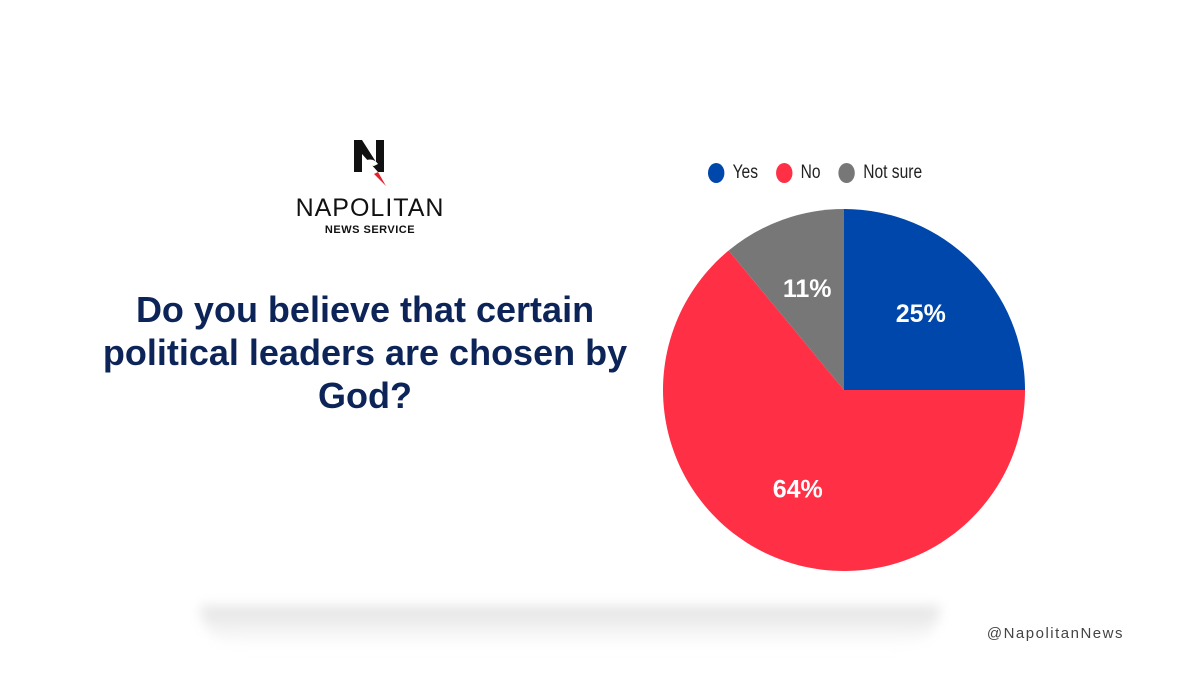 The image size is (1200, 675). What do you see at coordinates (745, 172) in the screenshot?
I see `legend-label: Yes` at bounding box center [745, 172].